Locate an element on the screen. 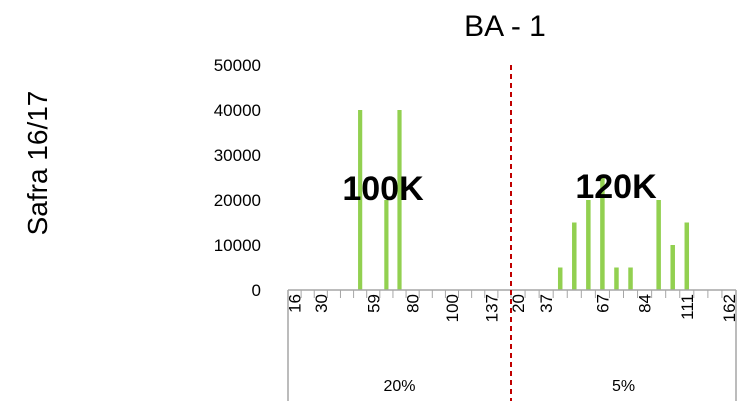  y-tick-label: 30000 is located at coordinates (237, 155).